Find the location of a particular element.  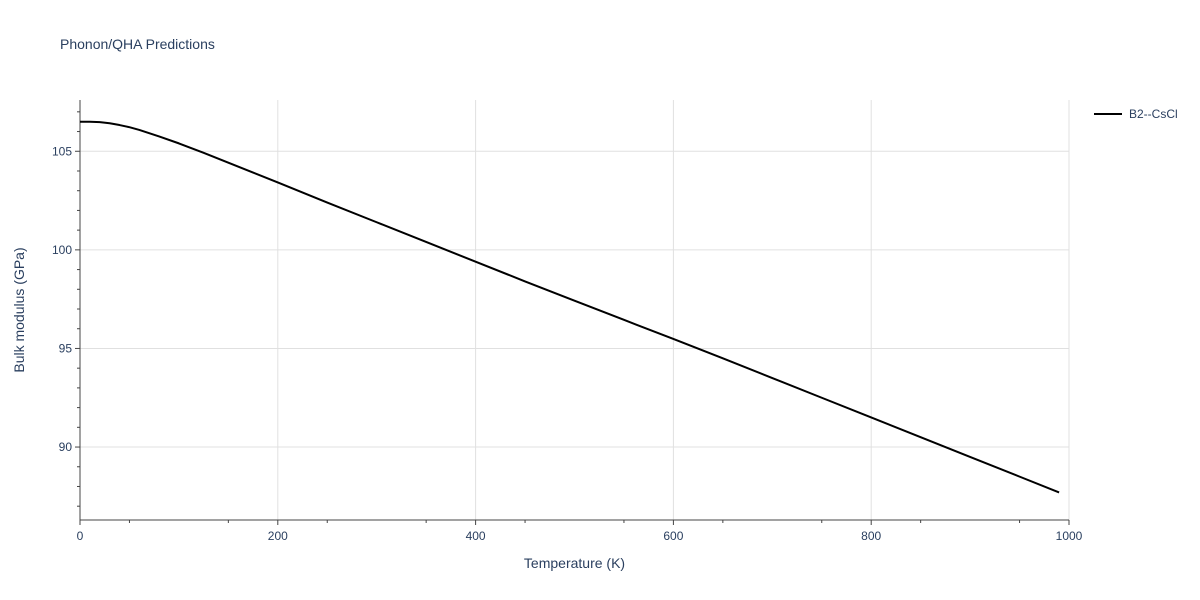

x-tick-label: 0 is located at coordinates (80, 536).